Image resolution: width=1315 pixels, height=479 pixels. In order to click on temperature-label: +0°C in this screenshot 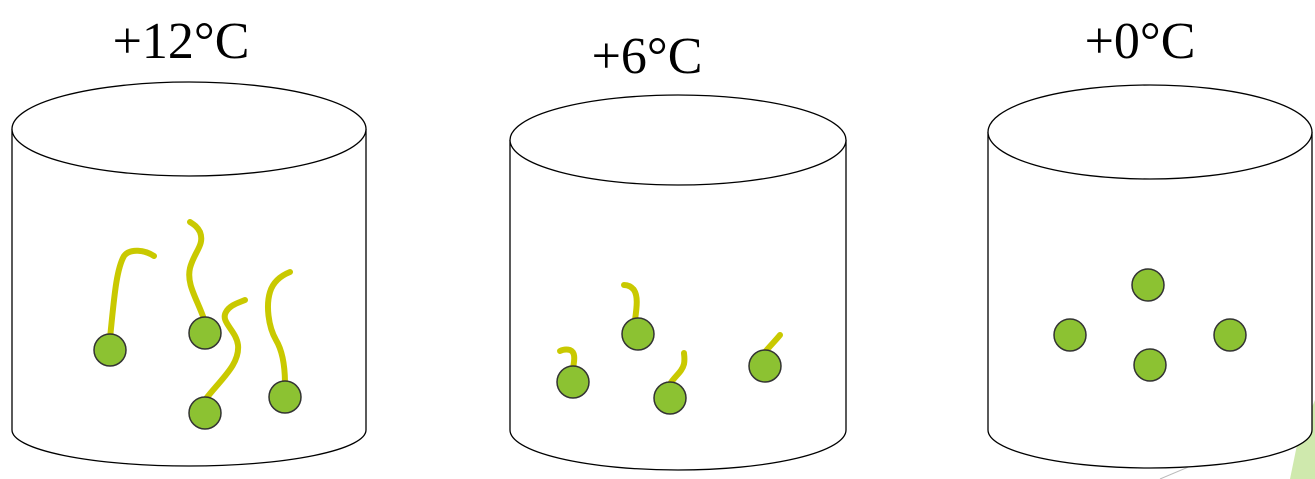, I will do `click(1140, 41)`.